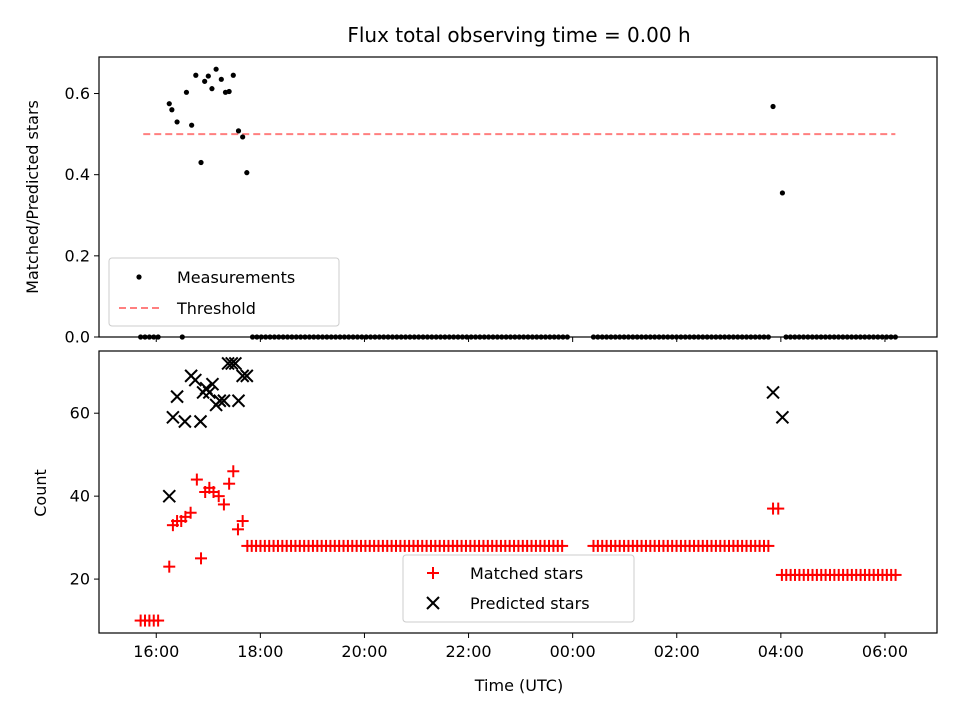 The height and width of the screenshot is (720, 960). I want to click on x-tick-label: 18:00, so click(260, 651).